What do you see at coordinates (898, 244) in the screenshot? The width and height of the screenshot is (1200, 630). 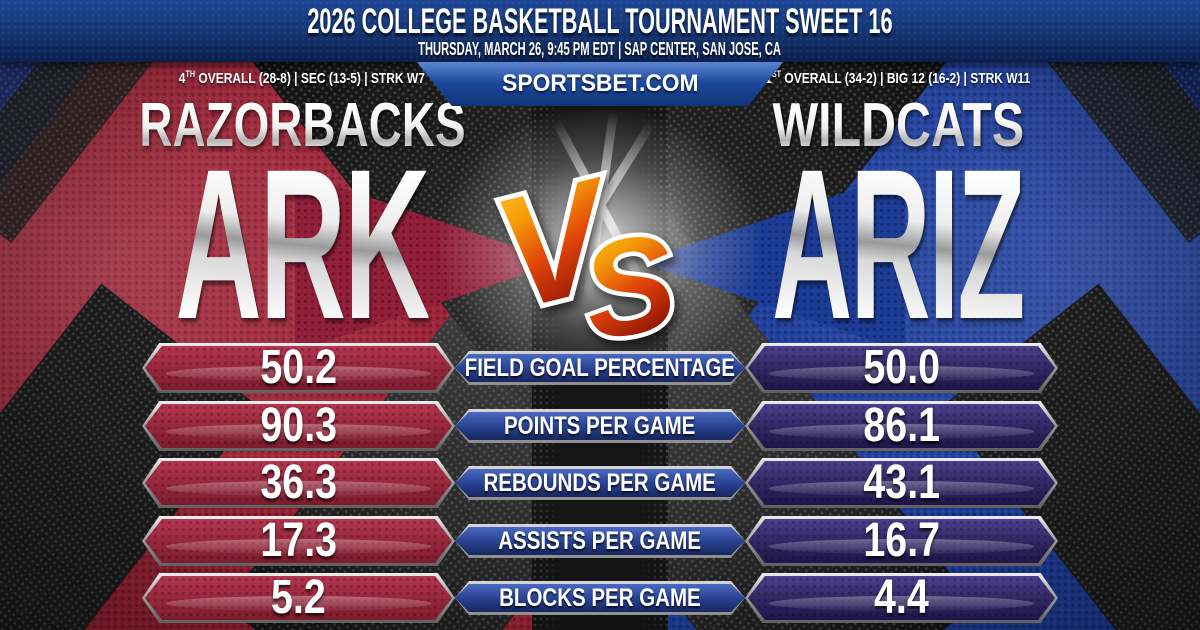 I see `right-team-abbr: ARIZ` at bounding box center [898, 244].